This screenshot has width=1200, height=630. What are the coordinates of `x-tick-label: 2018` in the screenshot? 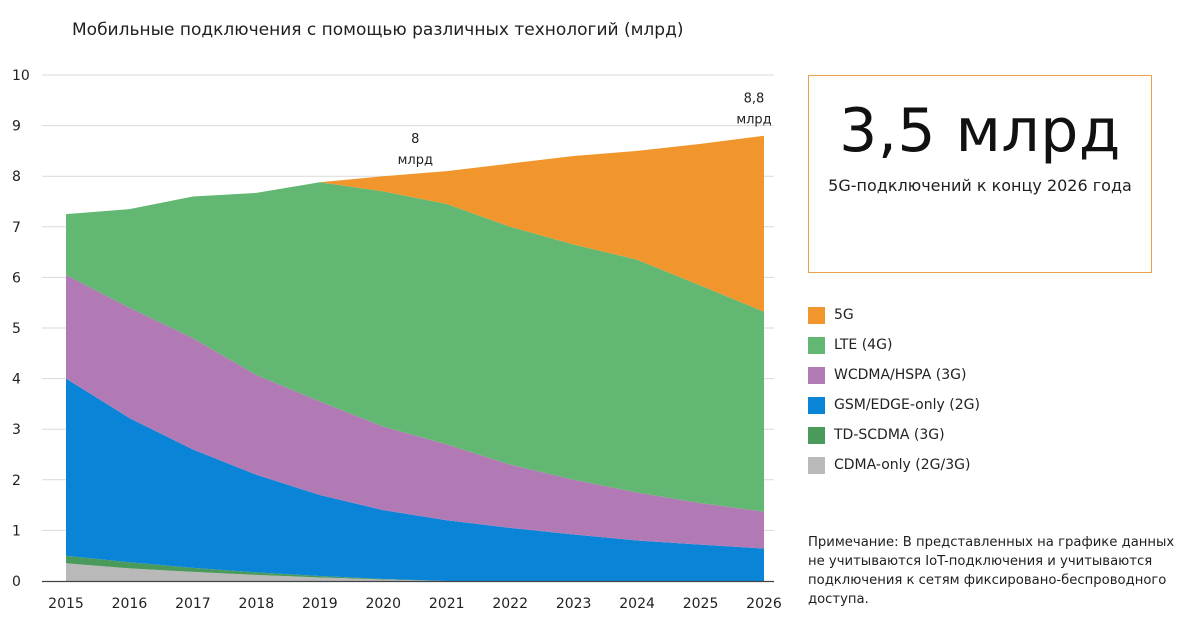 It's located at (257, 604).